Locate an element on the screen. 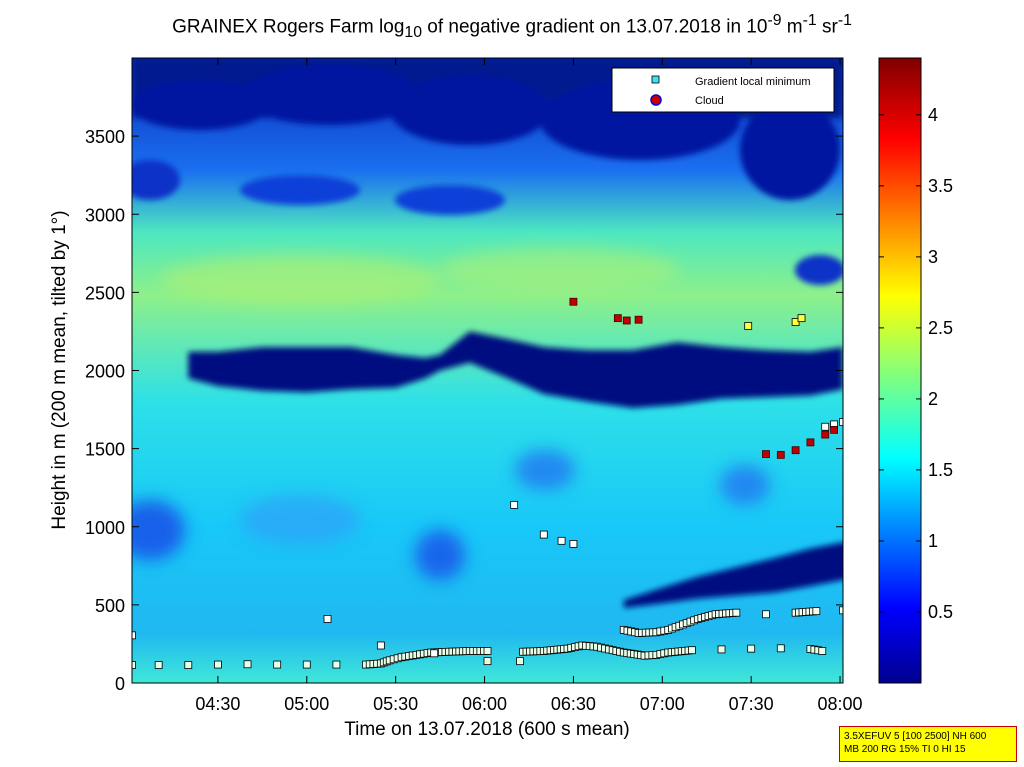  title-exponent-3: -1 is located at coordinates (844, 20).